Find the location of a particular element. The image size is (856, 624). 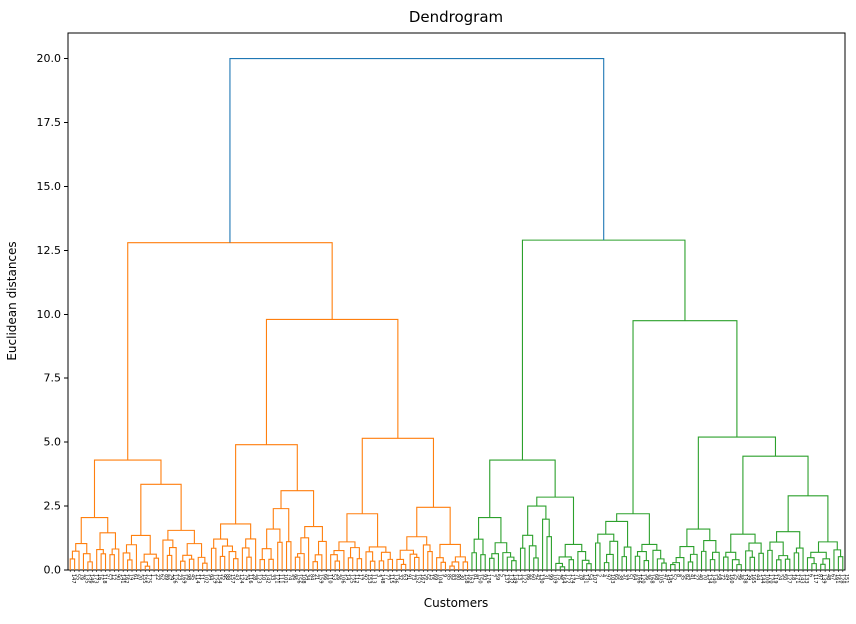

leaf-label: 126 is located at coordinates (175, 579).